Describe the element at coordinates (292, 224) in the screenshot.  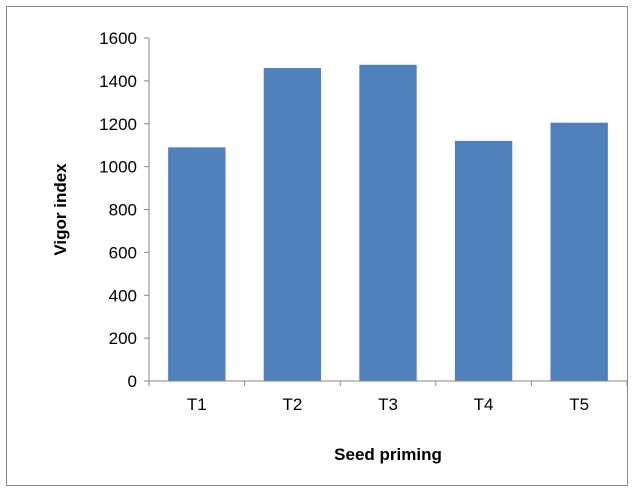
I see `bar-t2` at that location.